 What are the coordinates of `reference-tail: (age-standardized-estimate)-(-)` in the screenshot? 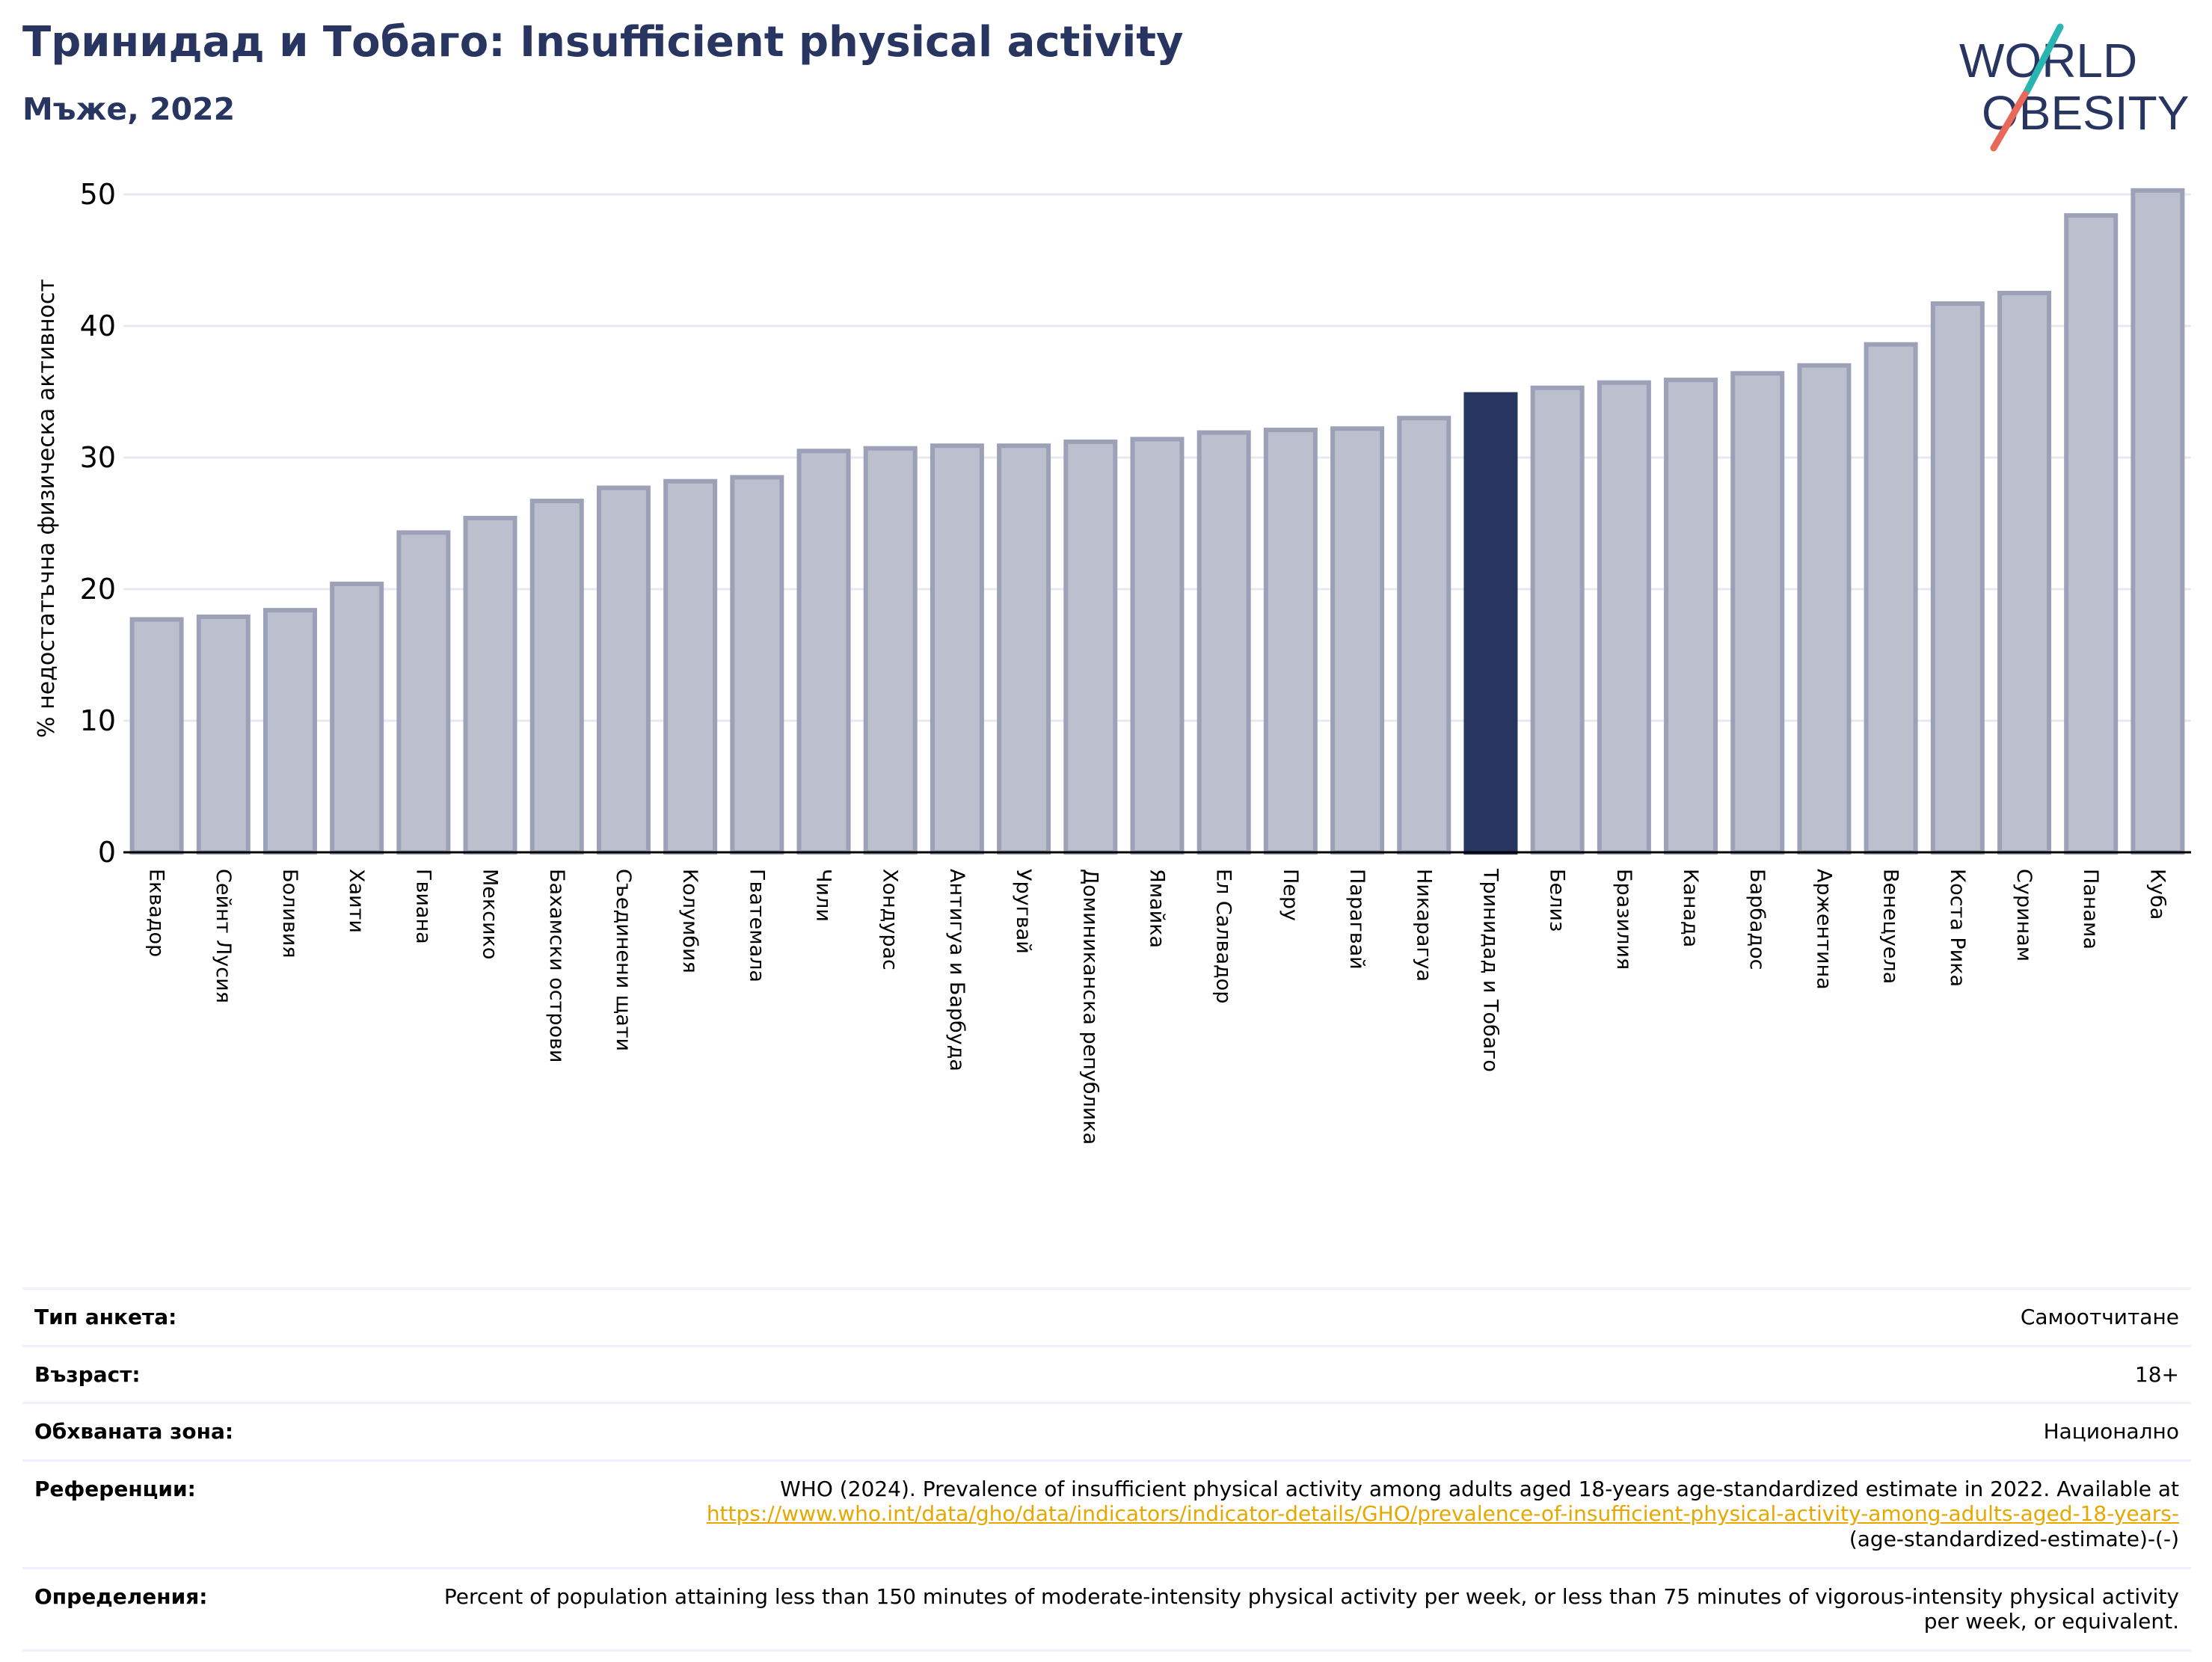 It's located at (2014, 1538).